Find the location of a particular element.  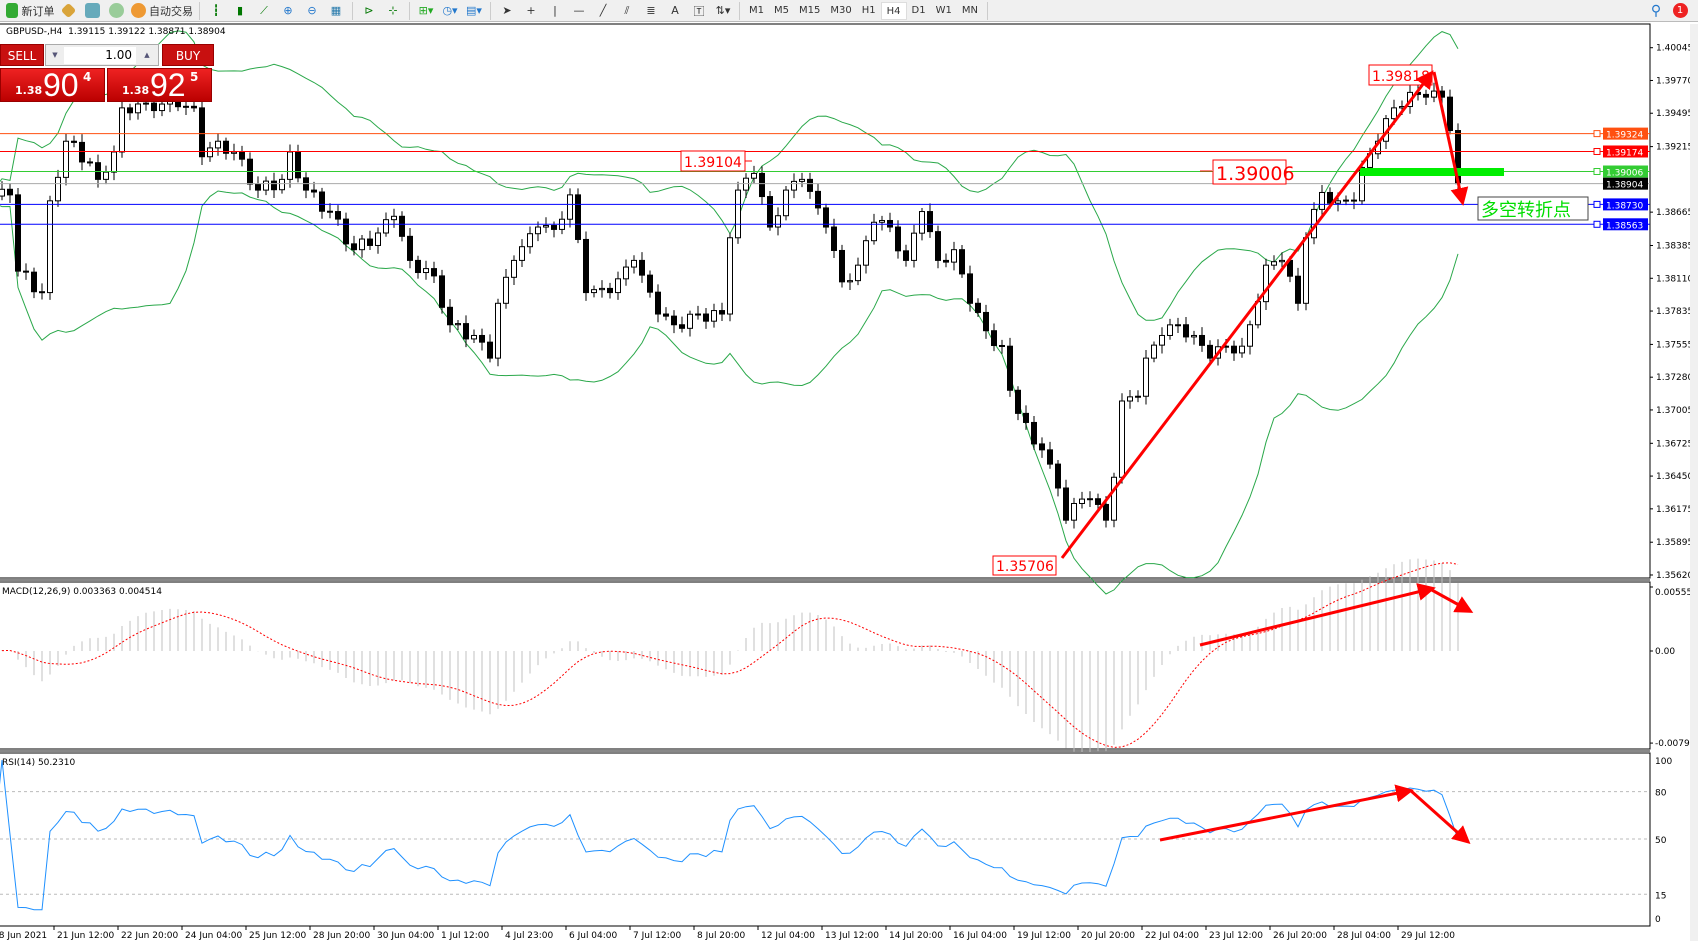

auto-trading-icon is located at coordinates (138, 10).